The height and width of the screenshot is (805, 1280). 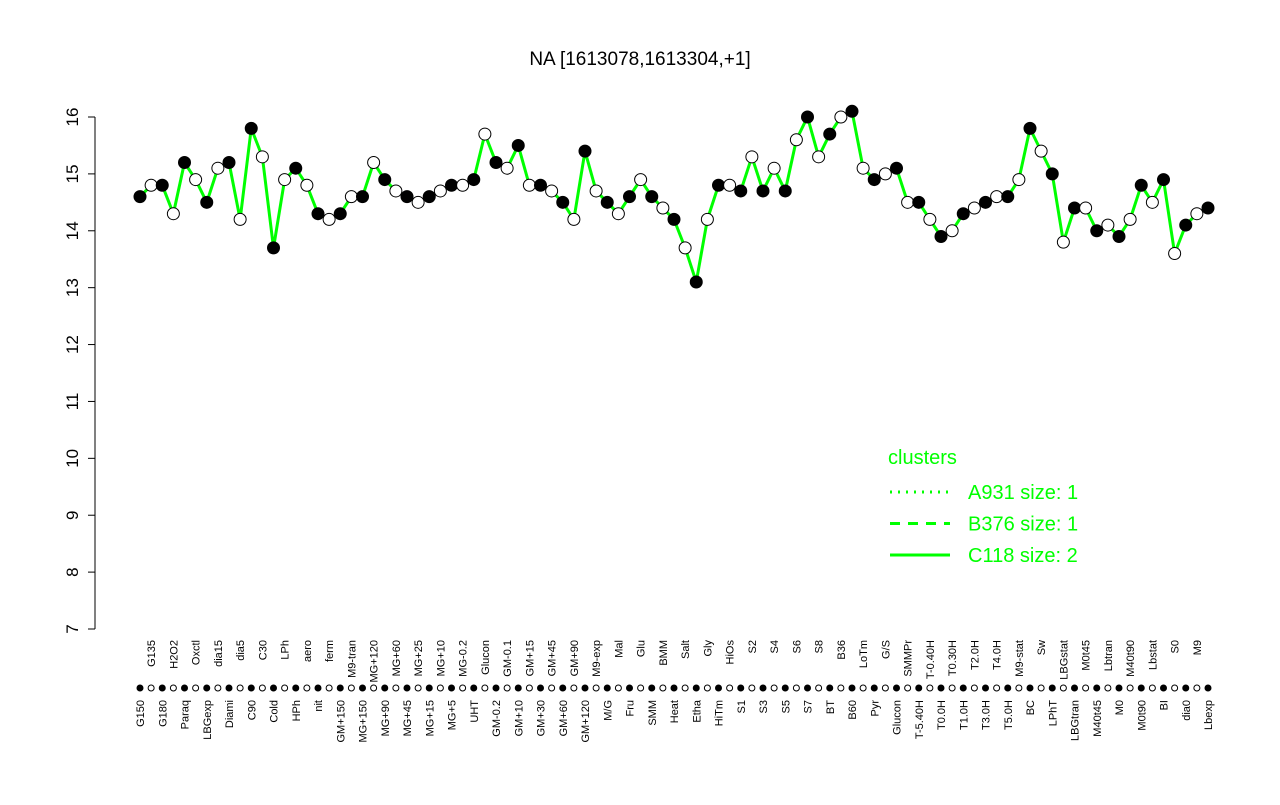 I want to click on x-tick-label: B36, so click(x=842, y=650).